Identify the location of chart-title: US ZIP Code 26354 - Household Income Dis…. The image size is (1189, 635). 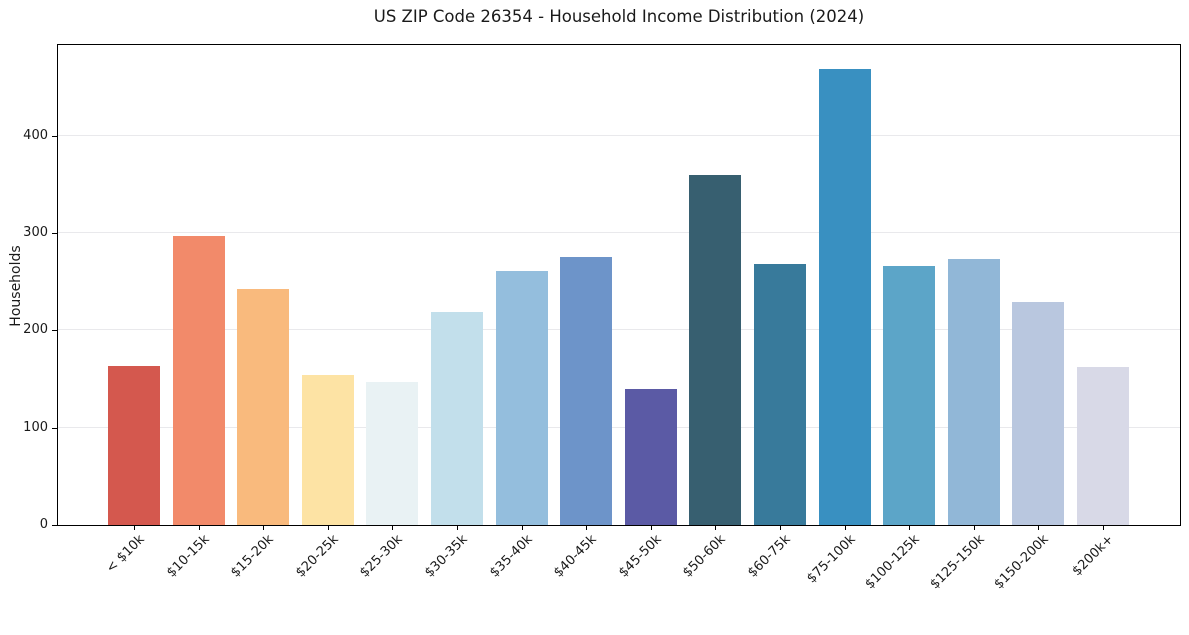
(619, 16).